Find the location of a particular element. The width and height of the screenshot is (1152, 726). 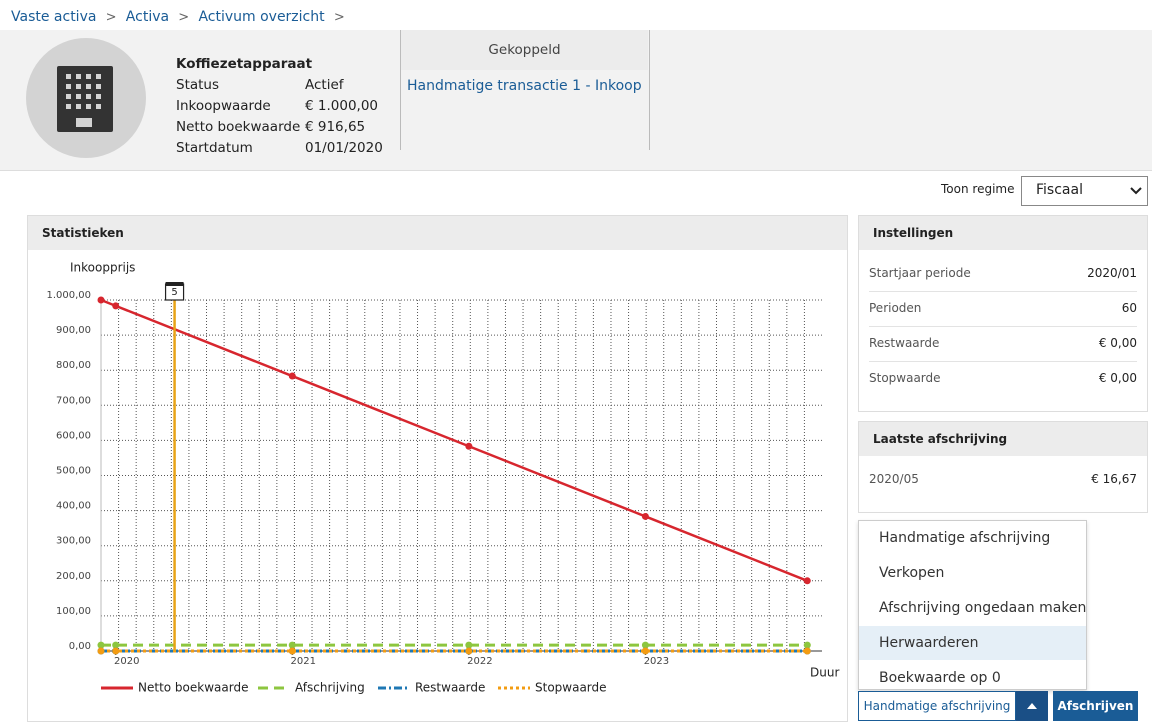

regime-value: Fiscaal is located at coordinates (1059, 190).